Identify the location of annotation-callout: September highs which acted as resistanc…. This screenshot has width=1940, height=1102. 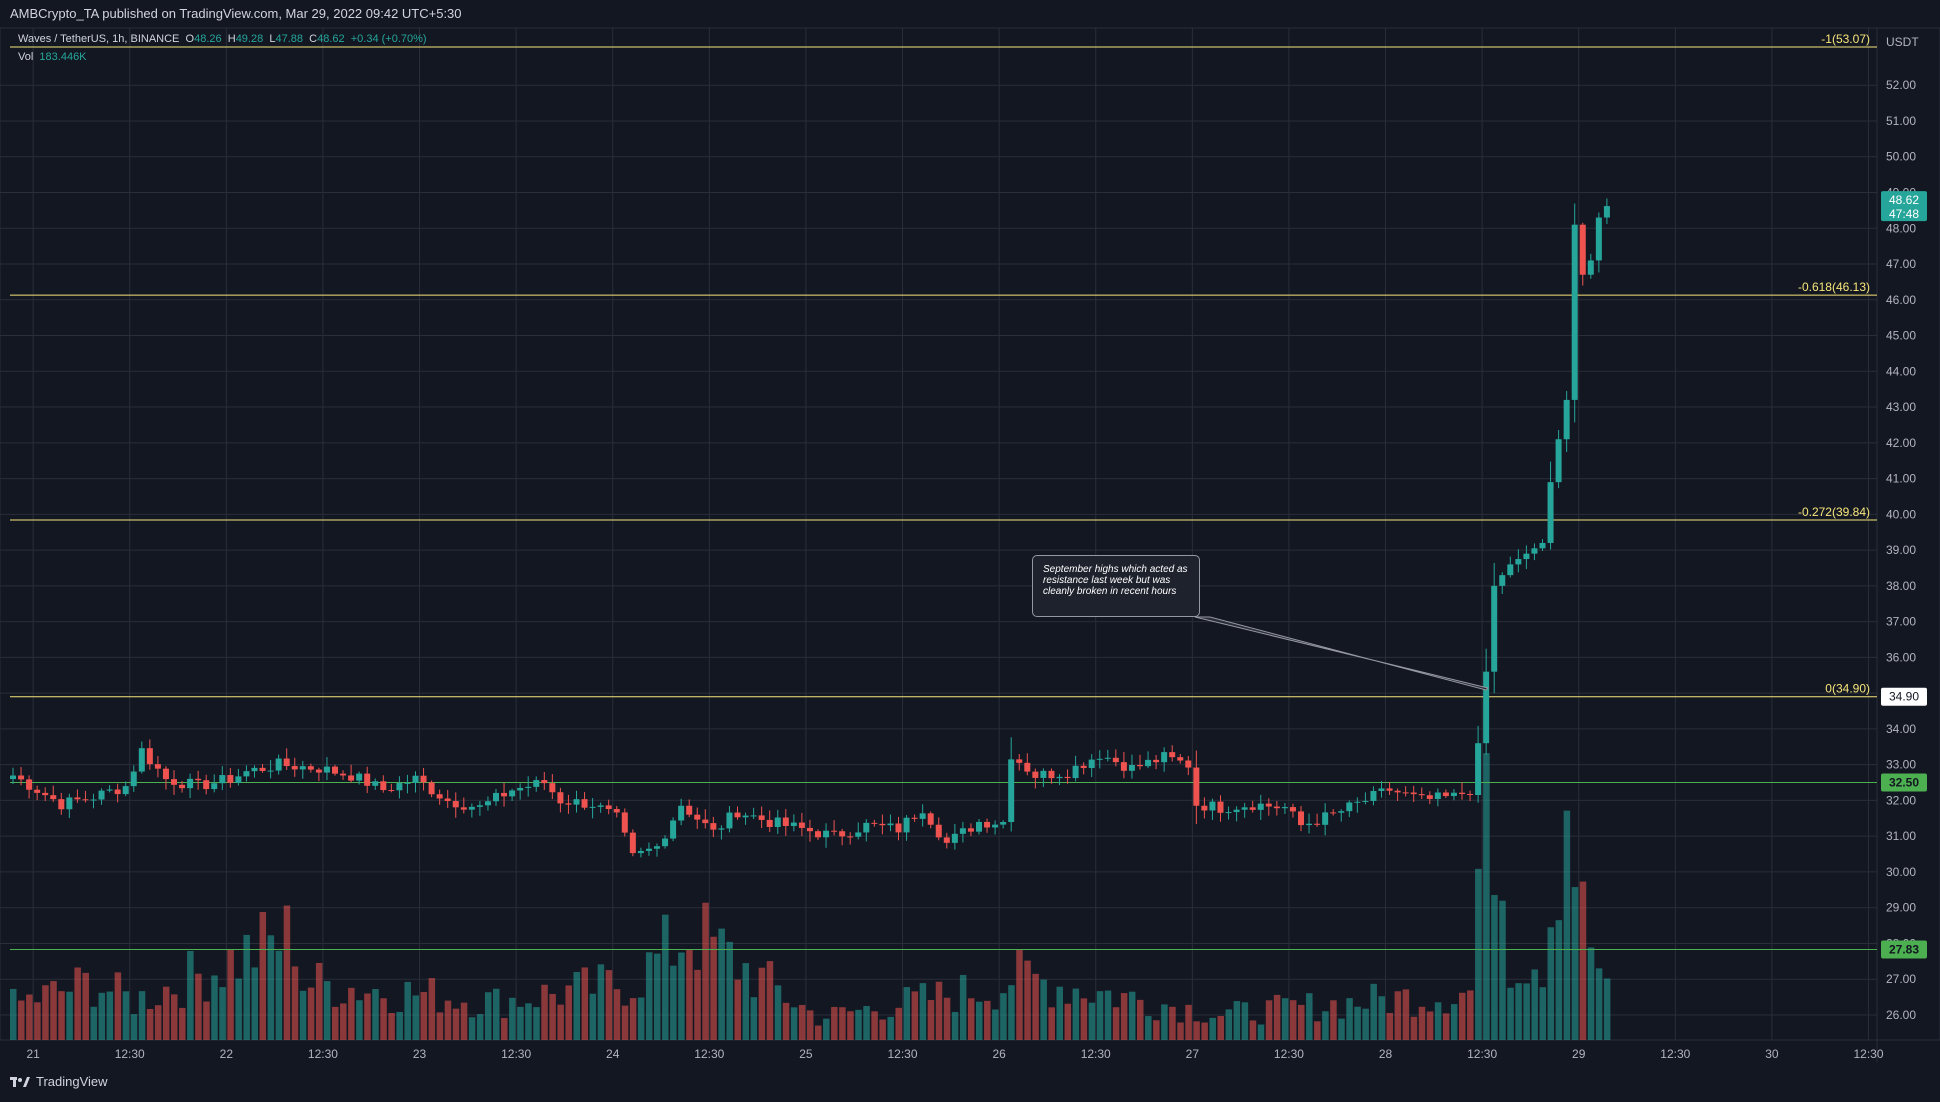
(1116, 586).